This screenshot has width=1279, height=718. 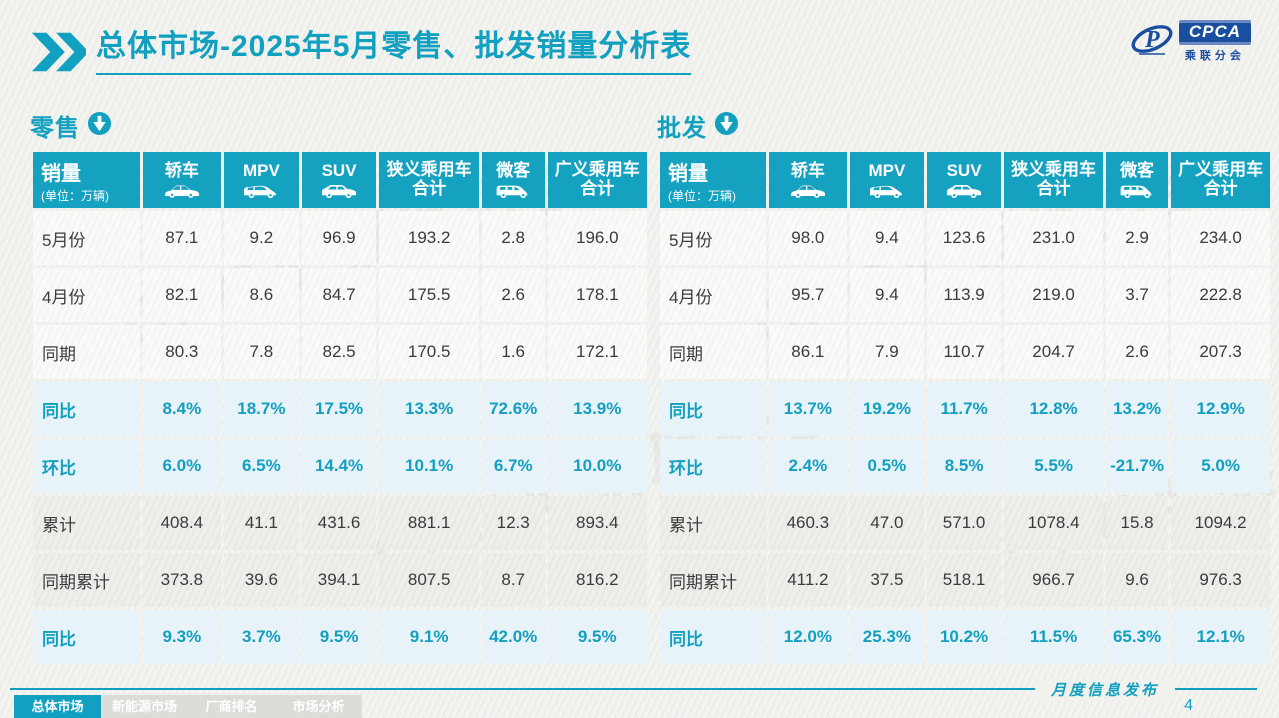 I want to click on cpca-swoosh-icon: P, so click(x=1152, y=43).